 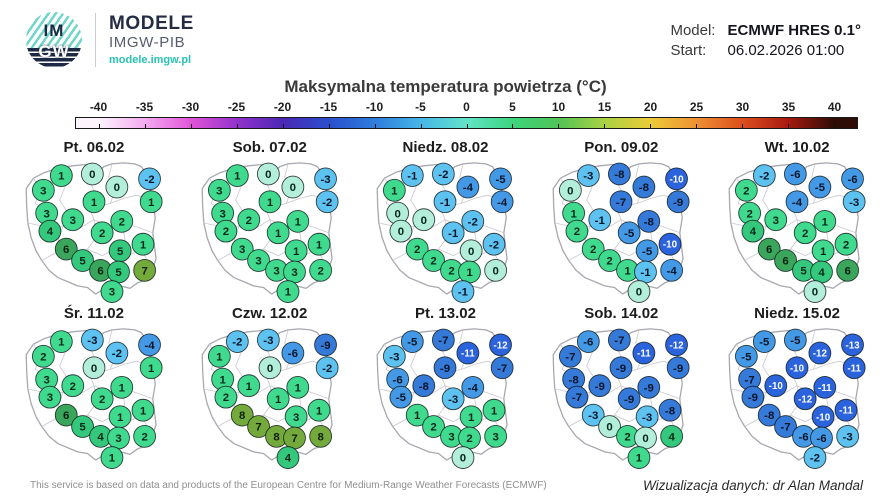 I want to click on svg-text: 5, so click(x=803, y=271).